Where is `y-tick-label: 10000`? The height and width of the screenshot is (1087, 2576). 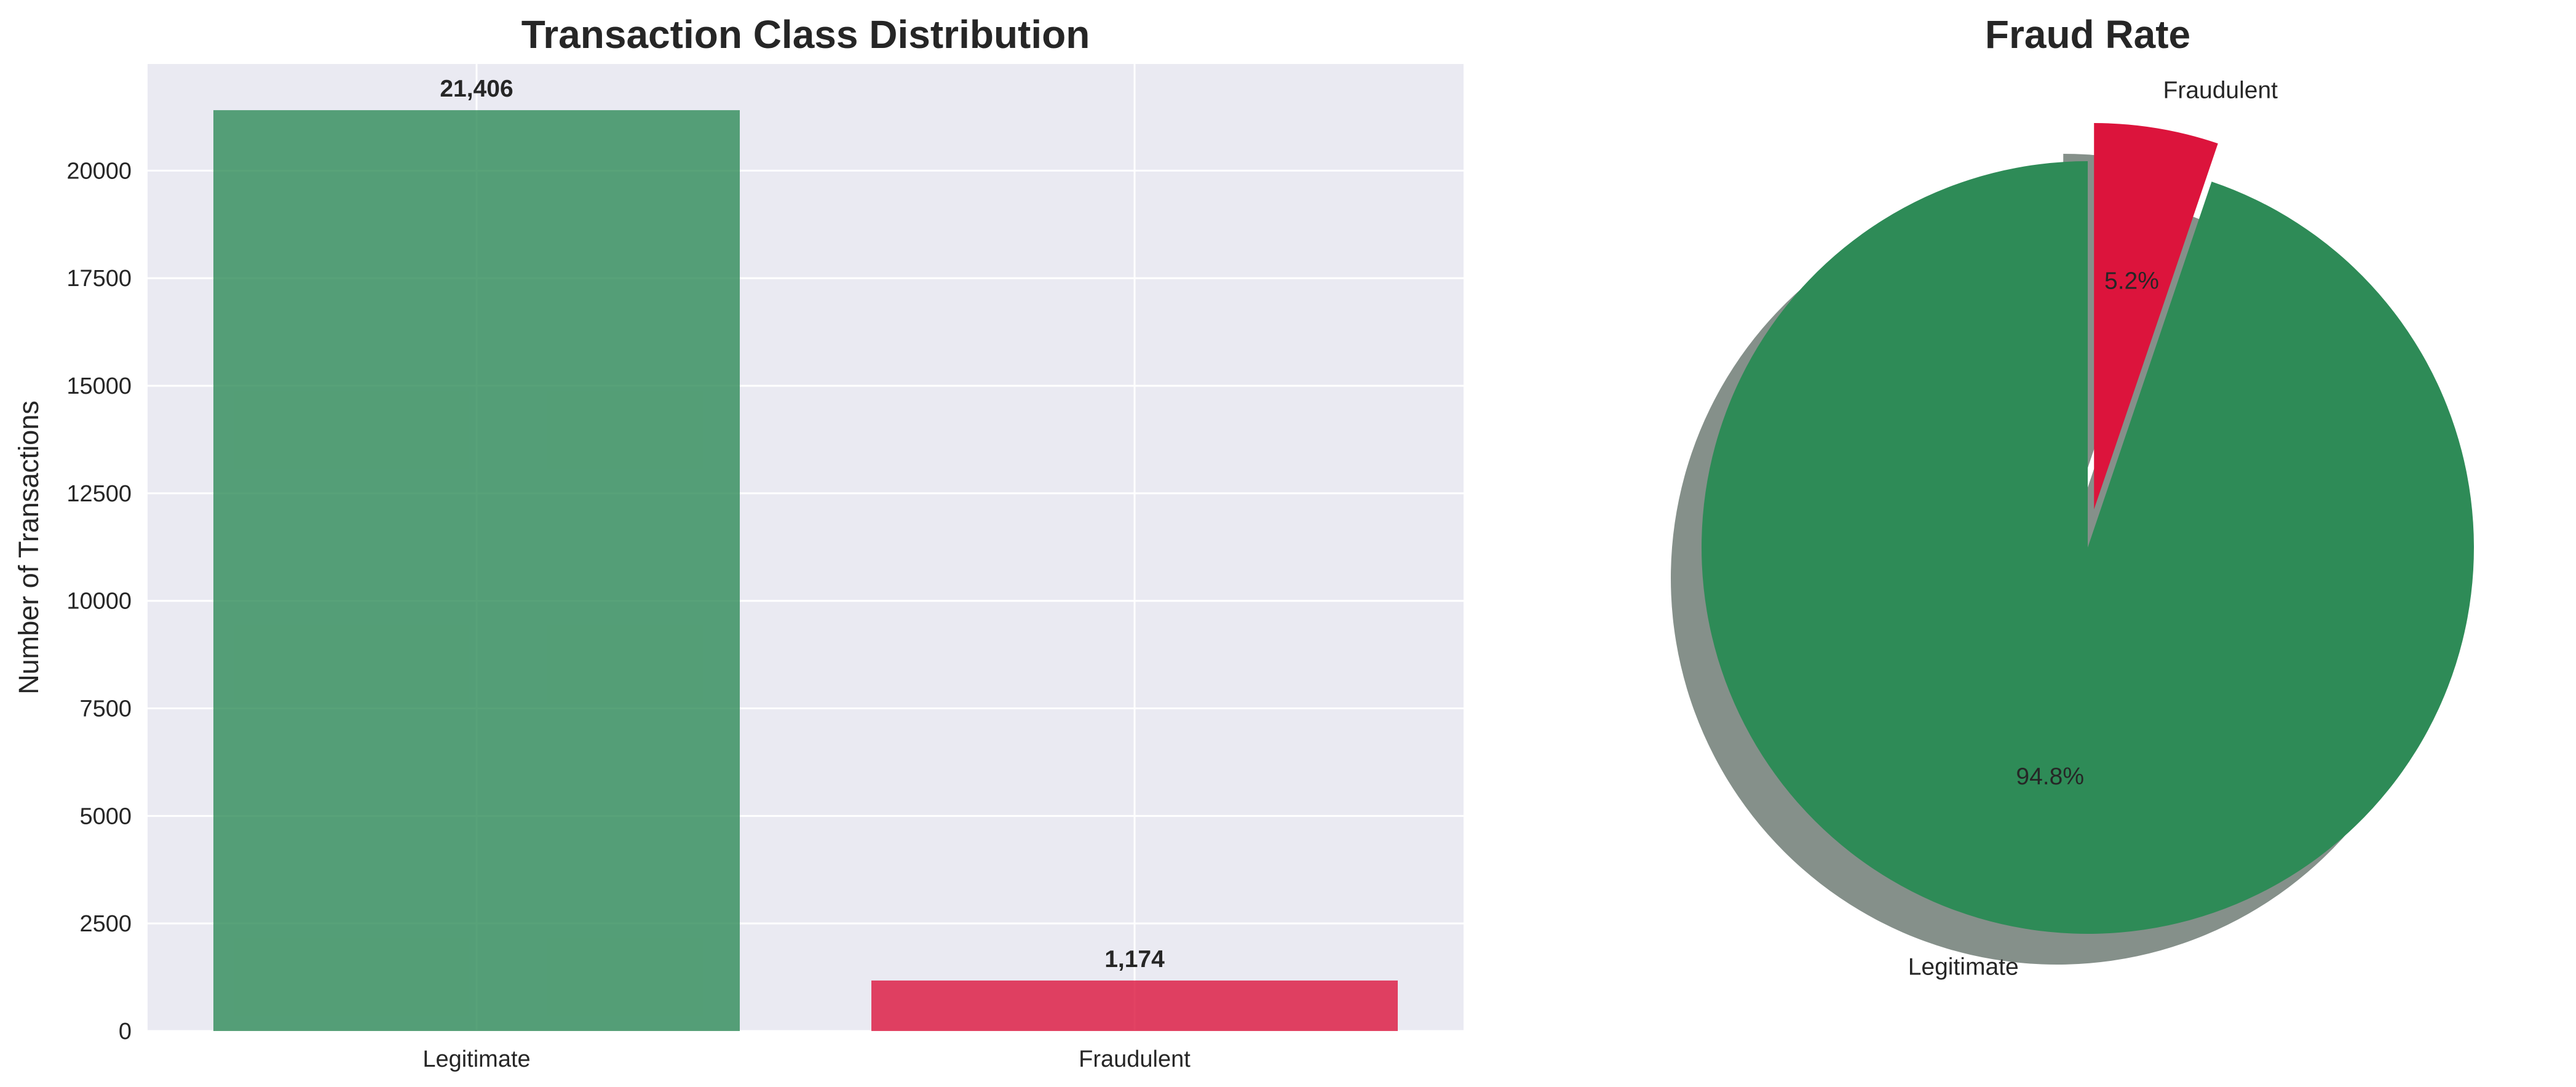 y-tick-label: 10000 is located at coordinates (99, 602).